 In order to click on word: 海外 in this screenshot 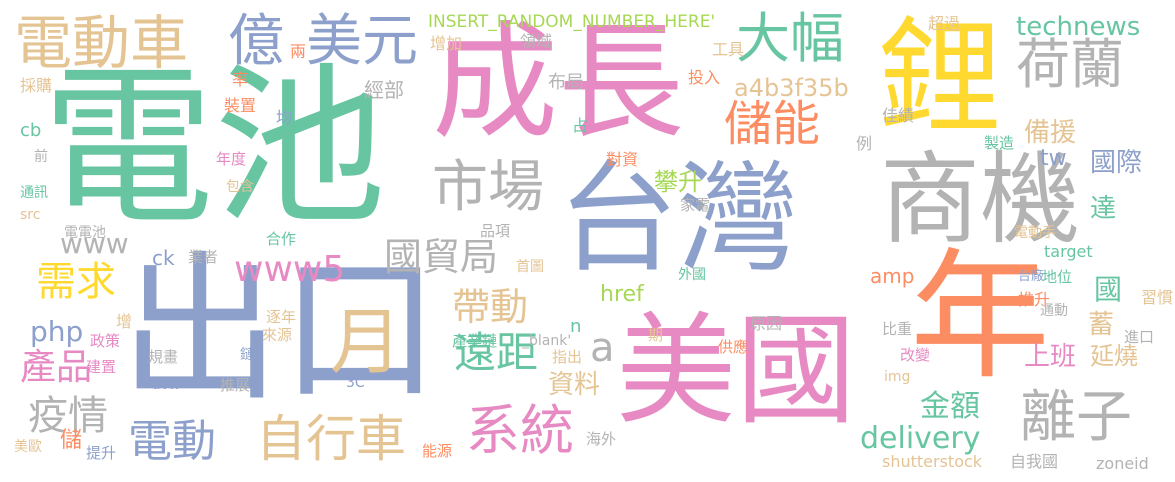, I will do `click(601, 439)`.